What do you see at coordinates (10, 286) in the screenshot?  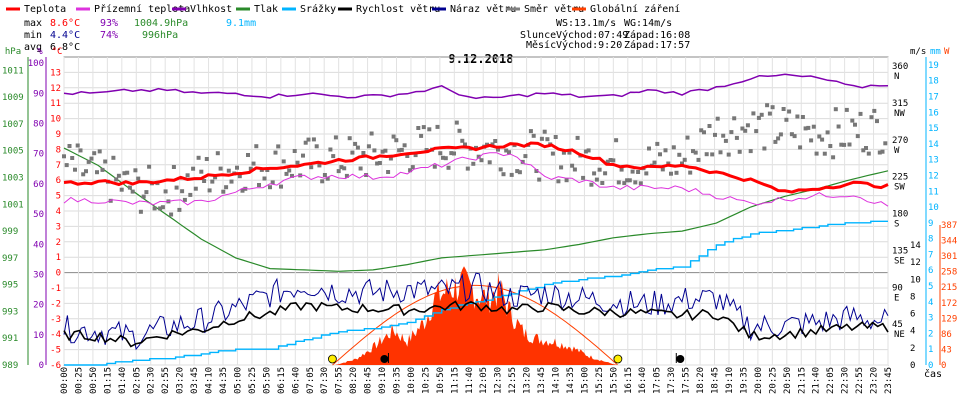 I see `tick-hpa-3: 995` at bounding box center [10, 286].